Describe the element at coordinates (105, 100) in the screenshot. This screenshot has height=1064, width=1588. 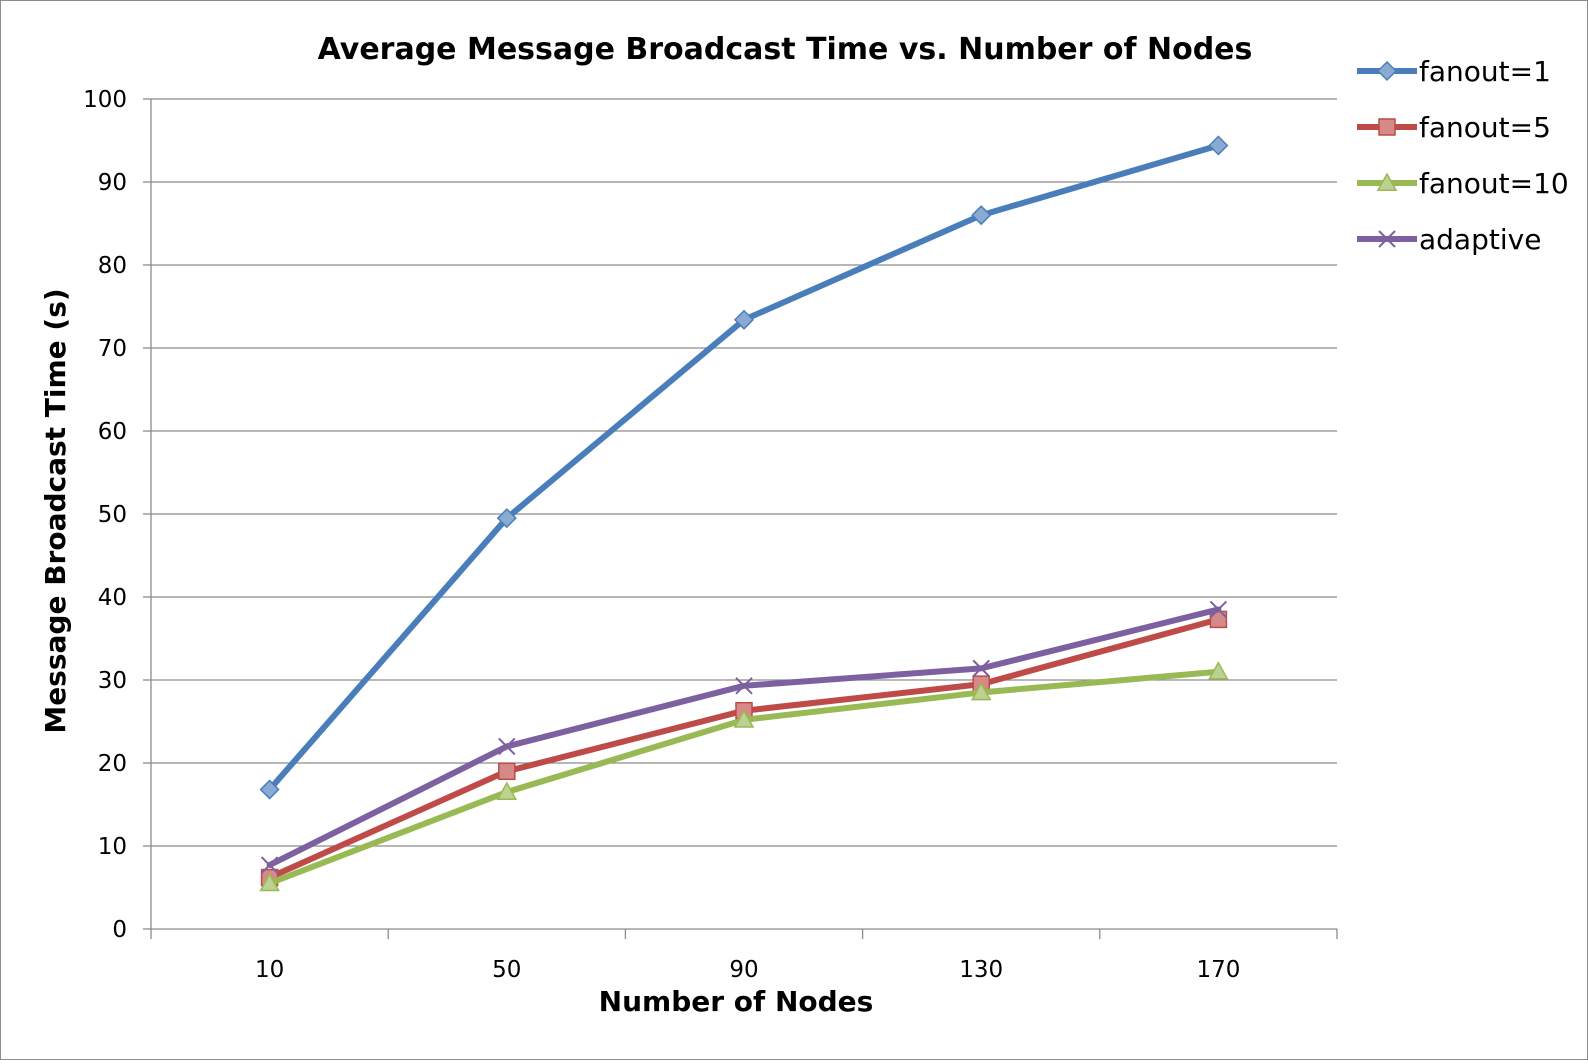
I see `y-tick-label: 100` at that location.